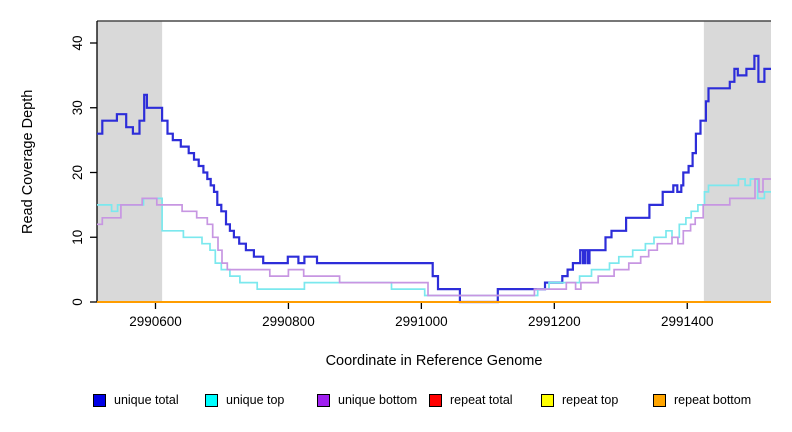 The width and height of the screenshot is (792, 432). Describe the element at coordinates (99, 400) in the screenshot. I see `unique-total-swatch-icon` at that location.